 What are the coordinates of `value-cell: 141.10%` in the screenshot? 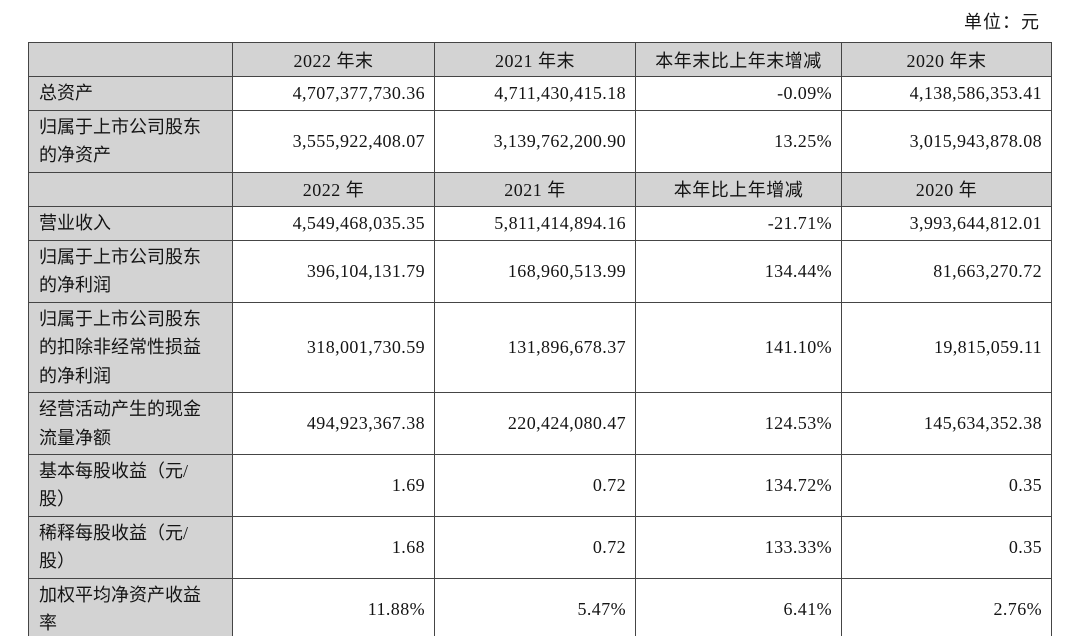 It's located at (738, 347).